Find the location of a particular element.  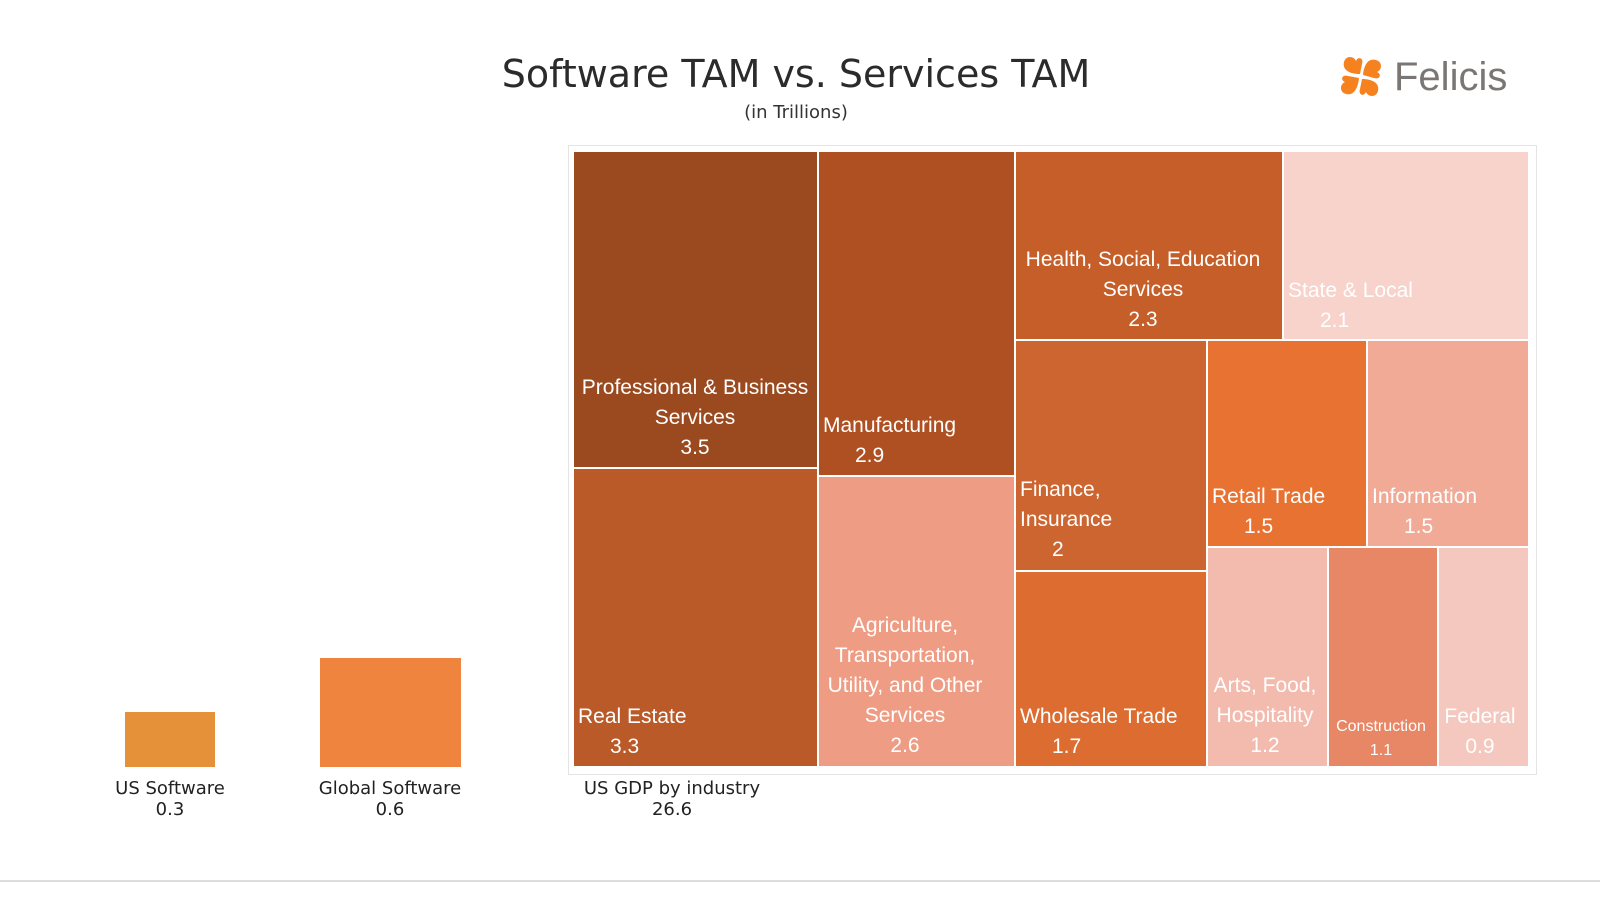

logo-text: Felicis is located at coordinates (1451, 76).